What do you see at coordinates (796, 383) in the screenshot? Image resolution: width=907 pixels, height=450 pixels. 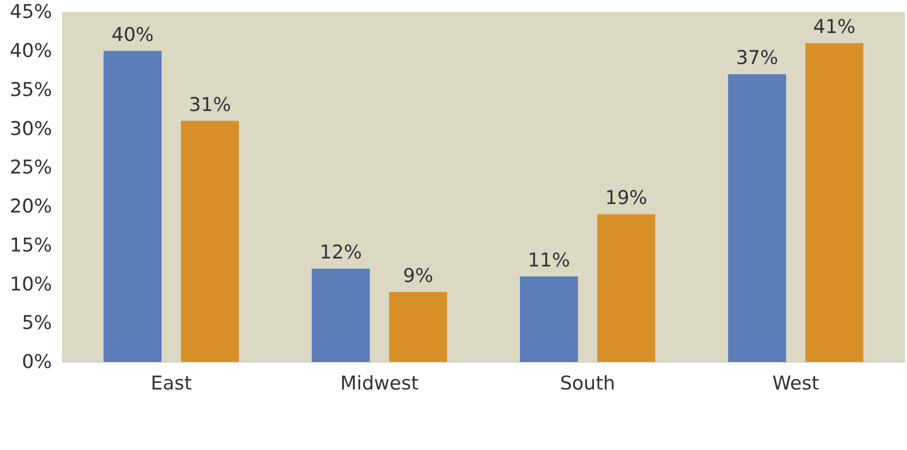 I see `x-tick-label: West` at bounding box center [796, 383].